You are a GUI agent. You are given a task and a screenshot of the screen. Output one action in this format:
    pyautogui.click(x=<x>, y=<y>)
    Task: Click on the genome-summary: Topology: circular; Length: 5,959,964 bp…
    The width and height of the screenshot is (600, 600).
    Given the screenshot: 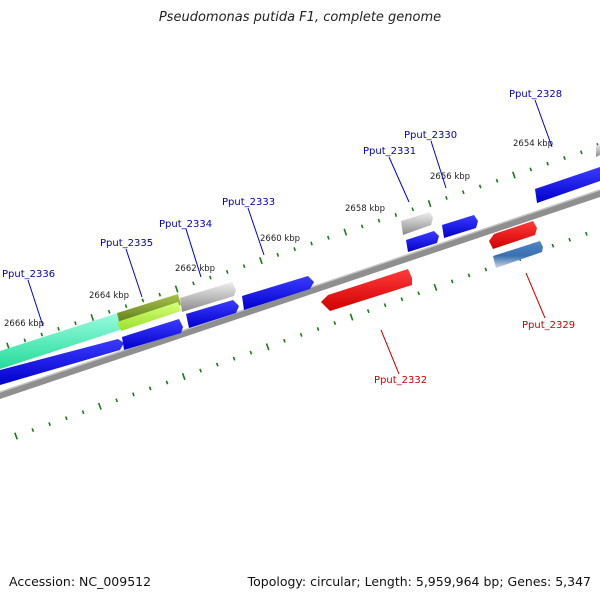 What is the action you would take?
    pyautogui.click(x=419, y=581)
    